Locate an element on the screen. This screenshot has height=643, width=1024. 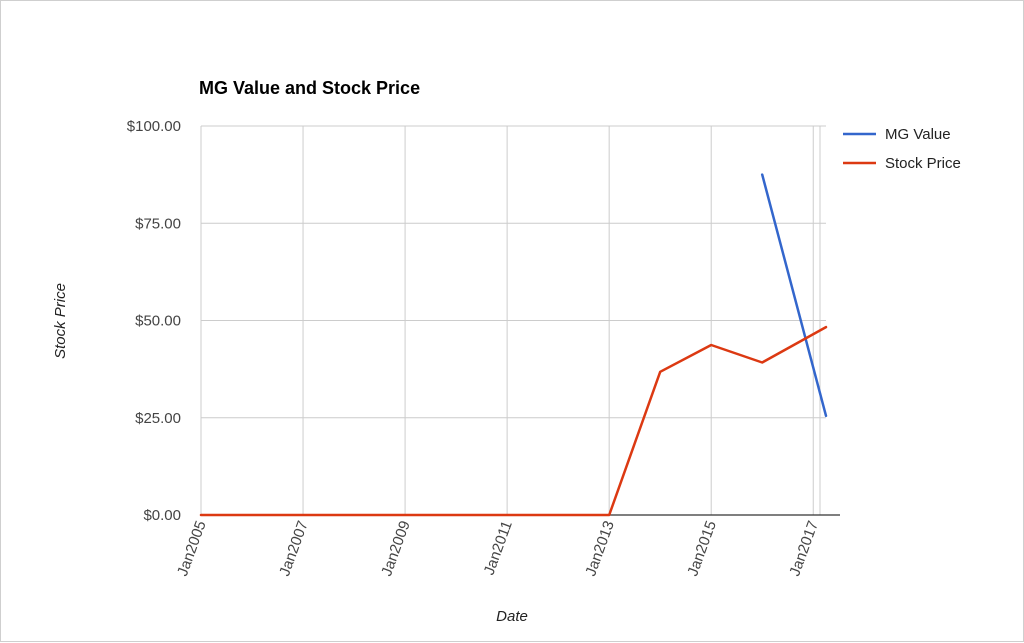
y-tick-label: $75.00 is located at coordinates (158, 223).